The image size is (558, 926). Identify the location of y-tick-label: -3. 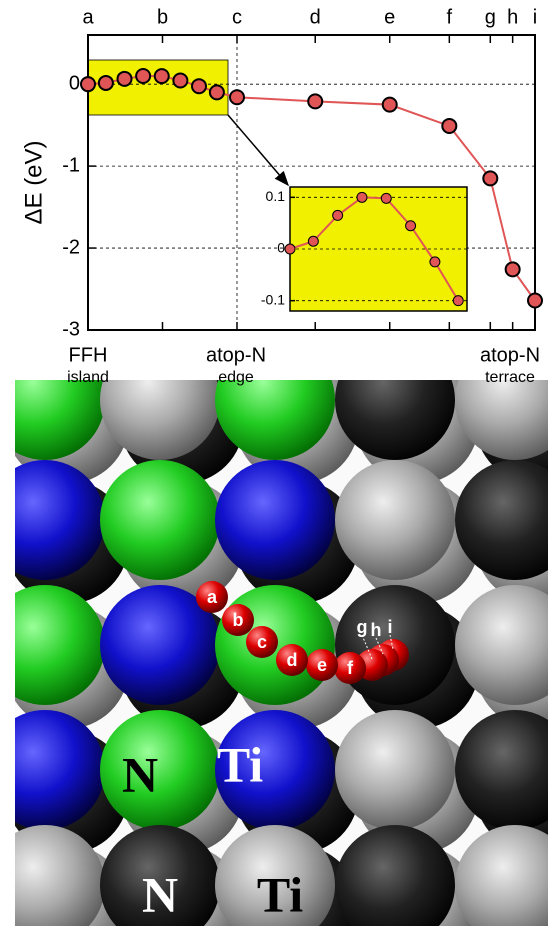
(71, 329).